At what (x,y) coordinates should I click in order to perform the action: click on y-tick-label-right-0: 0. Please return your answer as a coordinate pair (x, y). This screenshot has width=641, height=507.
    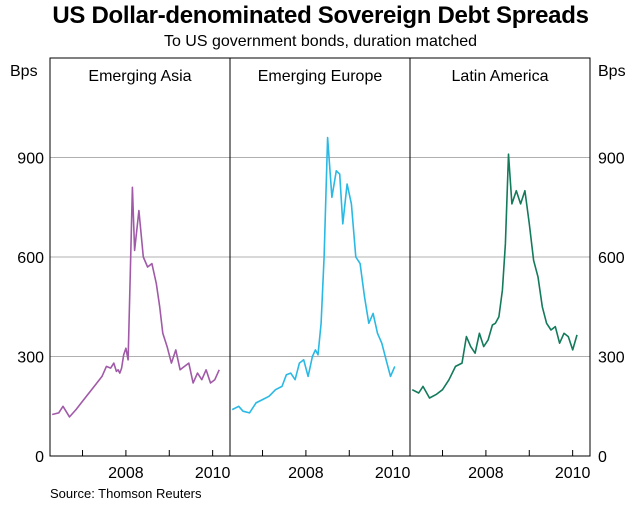
    Looking at the image, I should click on (602, 457).